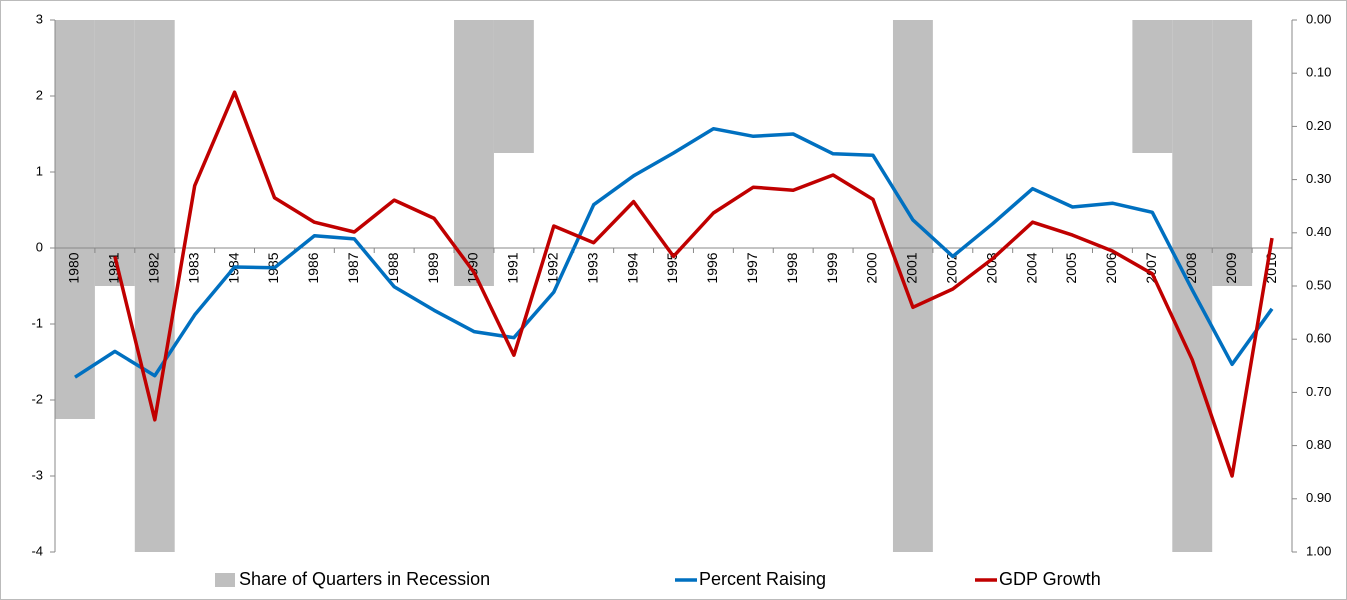  What do you see at coordinates (433, 267) in the screenshot?
I see `x-tick-label: 1989` at bounding box center [433, 267].